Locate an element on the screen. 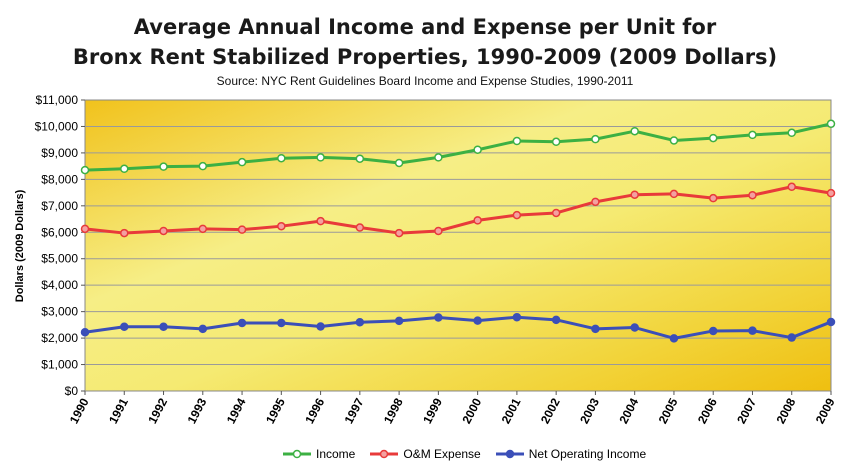 This screenshot has width=850, height=468. x-tick-label: 2000 is located at coordinates (471, 411).